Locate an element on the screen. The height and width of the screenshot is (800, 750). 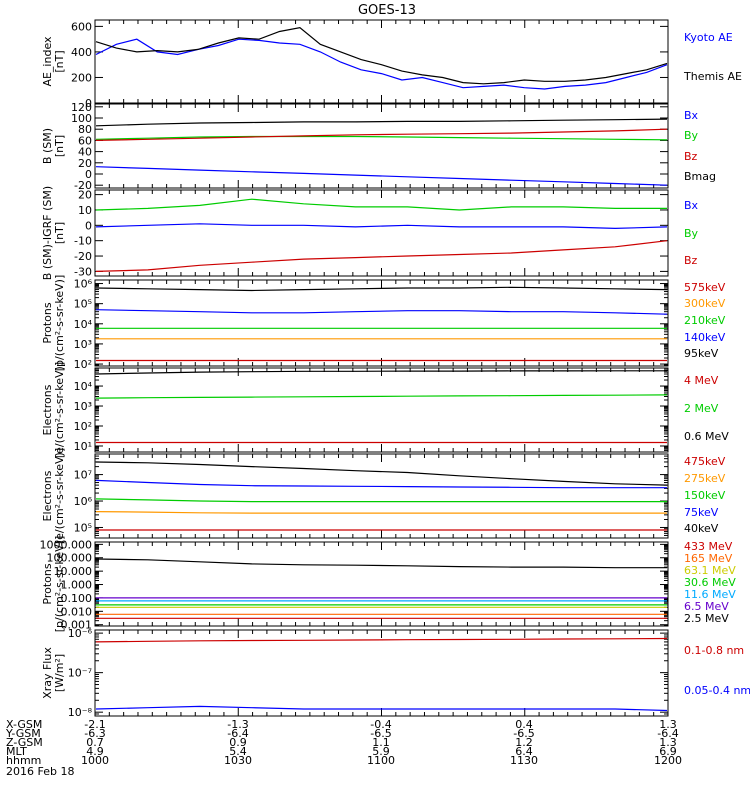
x-axis-value: -2.1 is located at coordinates (94, 724).